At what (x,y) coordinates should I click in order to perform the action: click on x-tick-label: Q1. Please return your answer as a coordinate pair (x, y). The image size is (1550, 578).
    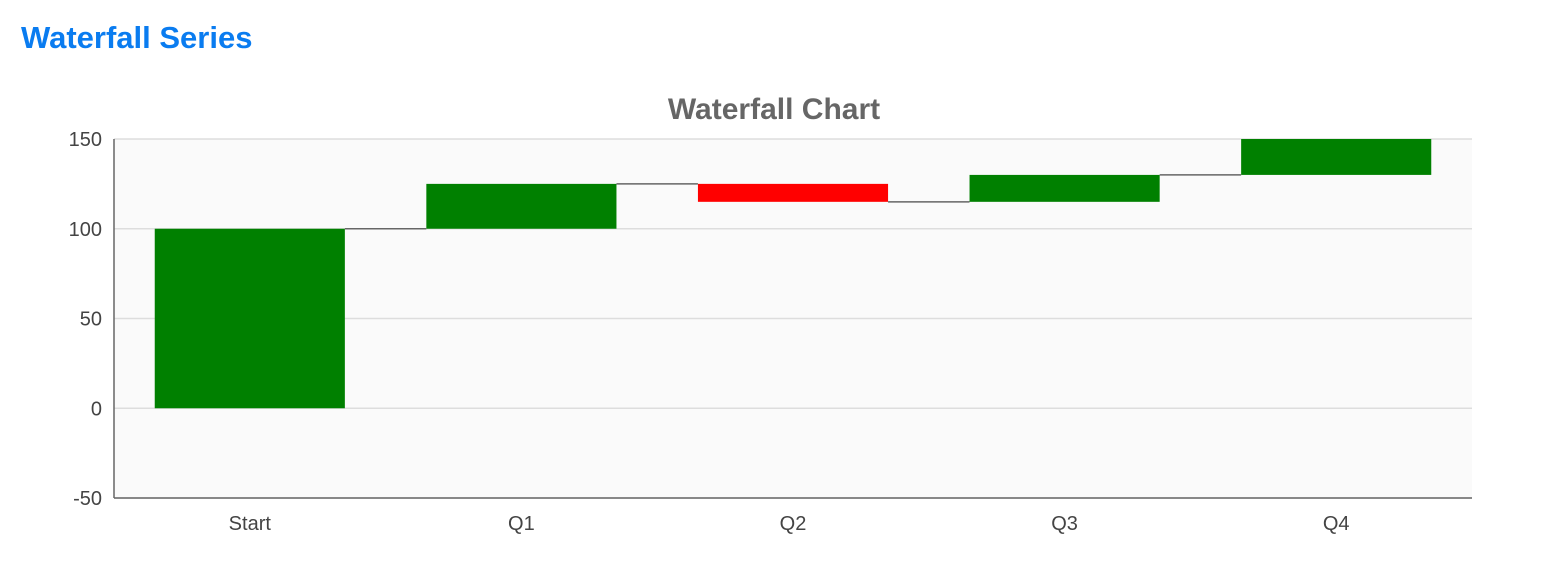
    Looking at the image, I should click on (521, 524).